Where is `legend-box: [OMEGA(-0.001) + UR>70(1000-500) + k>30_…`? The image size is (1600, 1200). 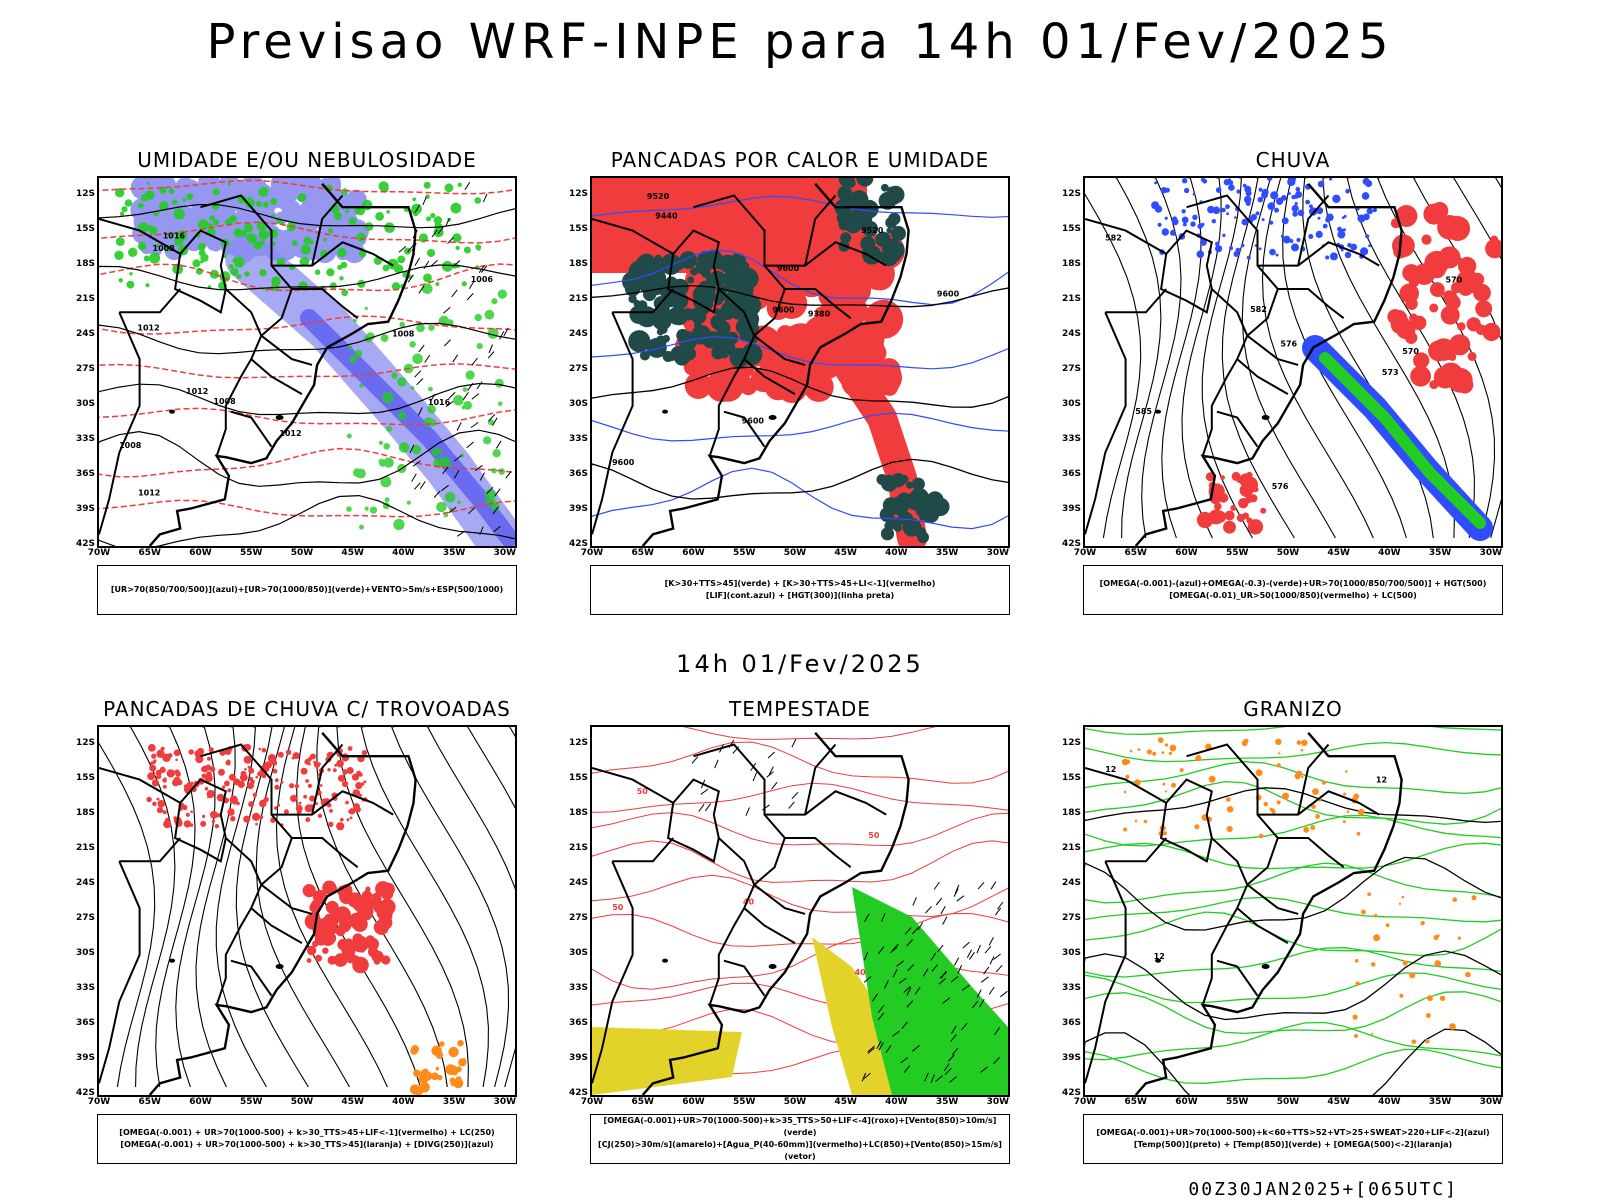
legend-box: [OMEGA(-0.001) + UR>70(1000-500) + k>30_… is located at coordinates (307, 1139).